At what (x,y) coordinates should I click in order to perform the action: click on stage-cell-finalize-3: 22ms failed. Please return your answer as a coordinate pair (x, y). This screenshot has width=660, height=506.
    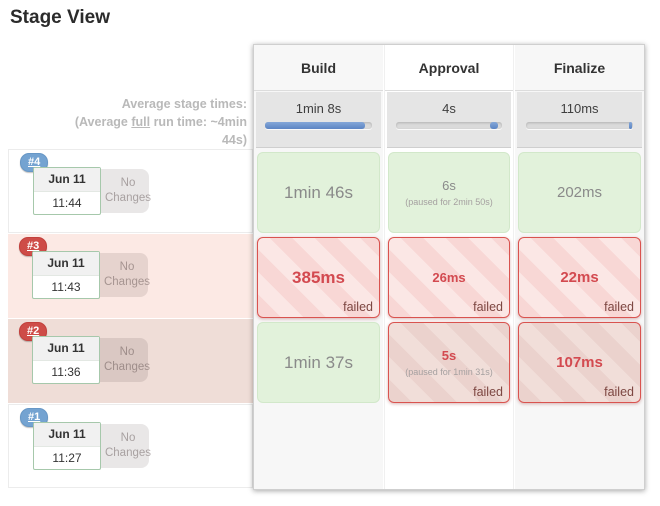
    Looking at the image, I should click on (579, 277).